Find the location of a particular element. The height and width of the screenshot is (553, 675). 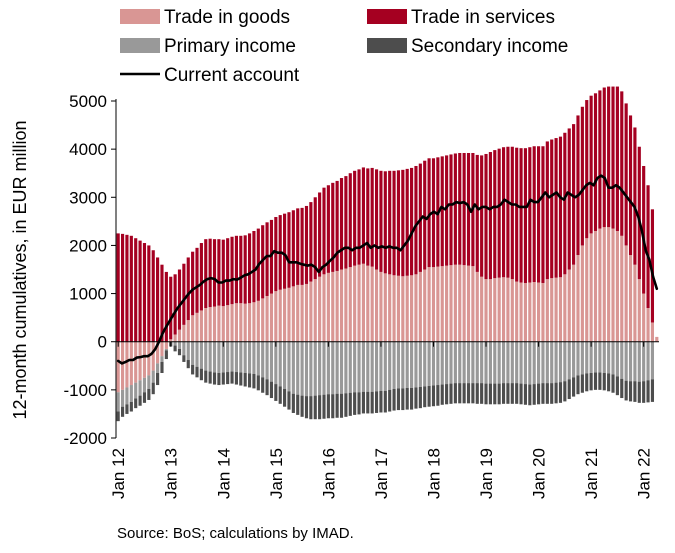

legend-label-goods: Trade in goods is located at coordinates (227, 17).